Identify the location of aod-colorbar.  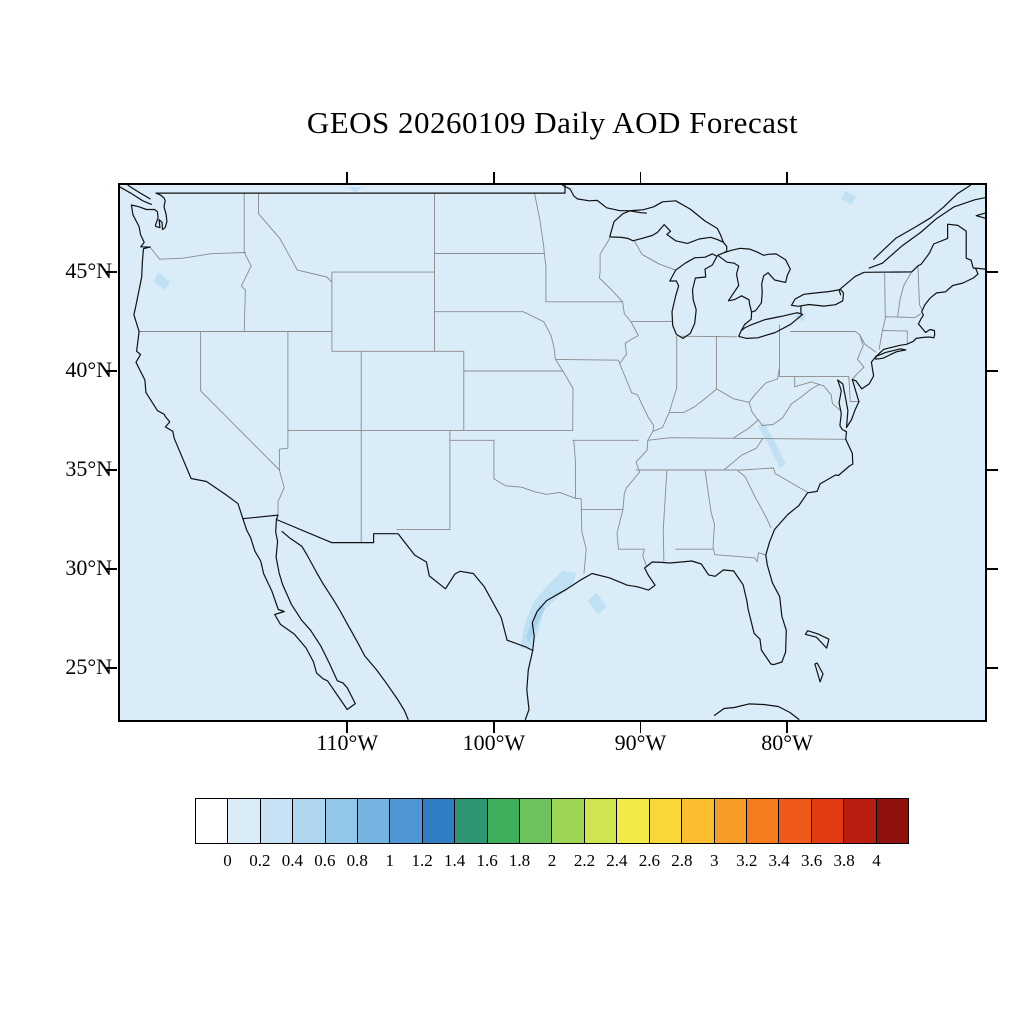
(552, 821).